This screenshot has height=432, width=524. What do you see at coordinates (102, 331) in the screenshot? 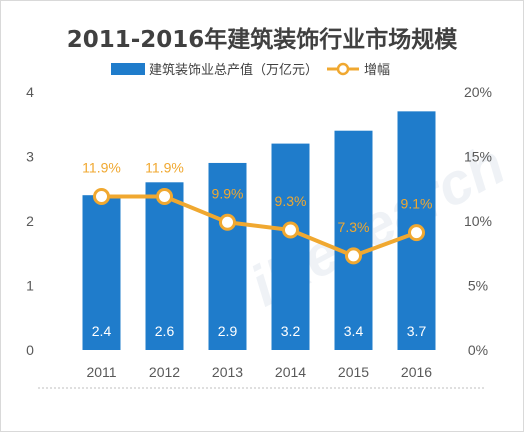
I see `bar-value-label: 2.4` at bounding box center [102, 331].